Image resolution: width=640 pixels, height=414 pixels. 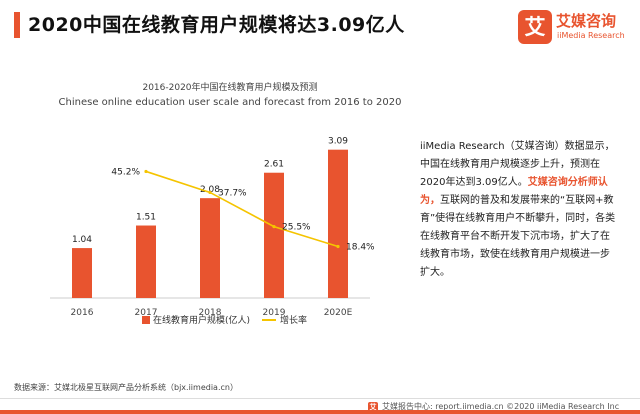 What do you see at coordinates (210, 248) in the screenshot?
I see `bar-2018` at bounding box center [210, 248].